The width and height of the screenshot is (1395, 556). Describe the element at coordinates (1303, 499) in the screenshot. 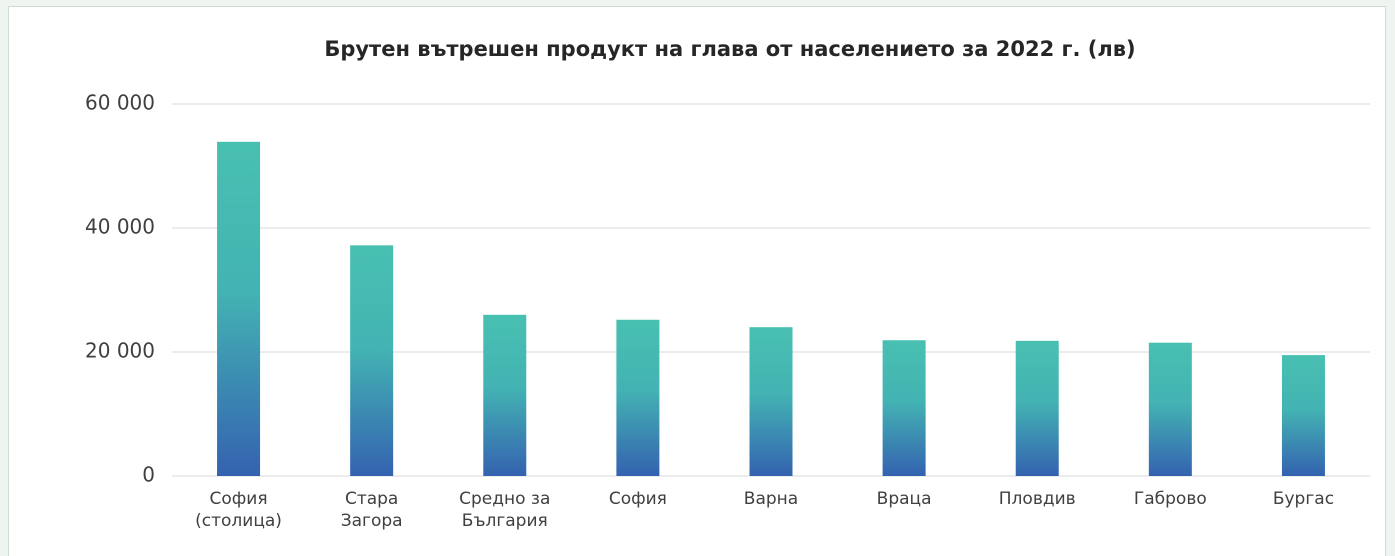

I see `x-tick-label: Бургас` at that location.